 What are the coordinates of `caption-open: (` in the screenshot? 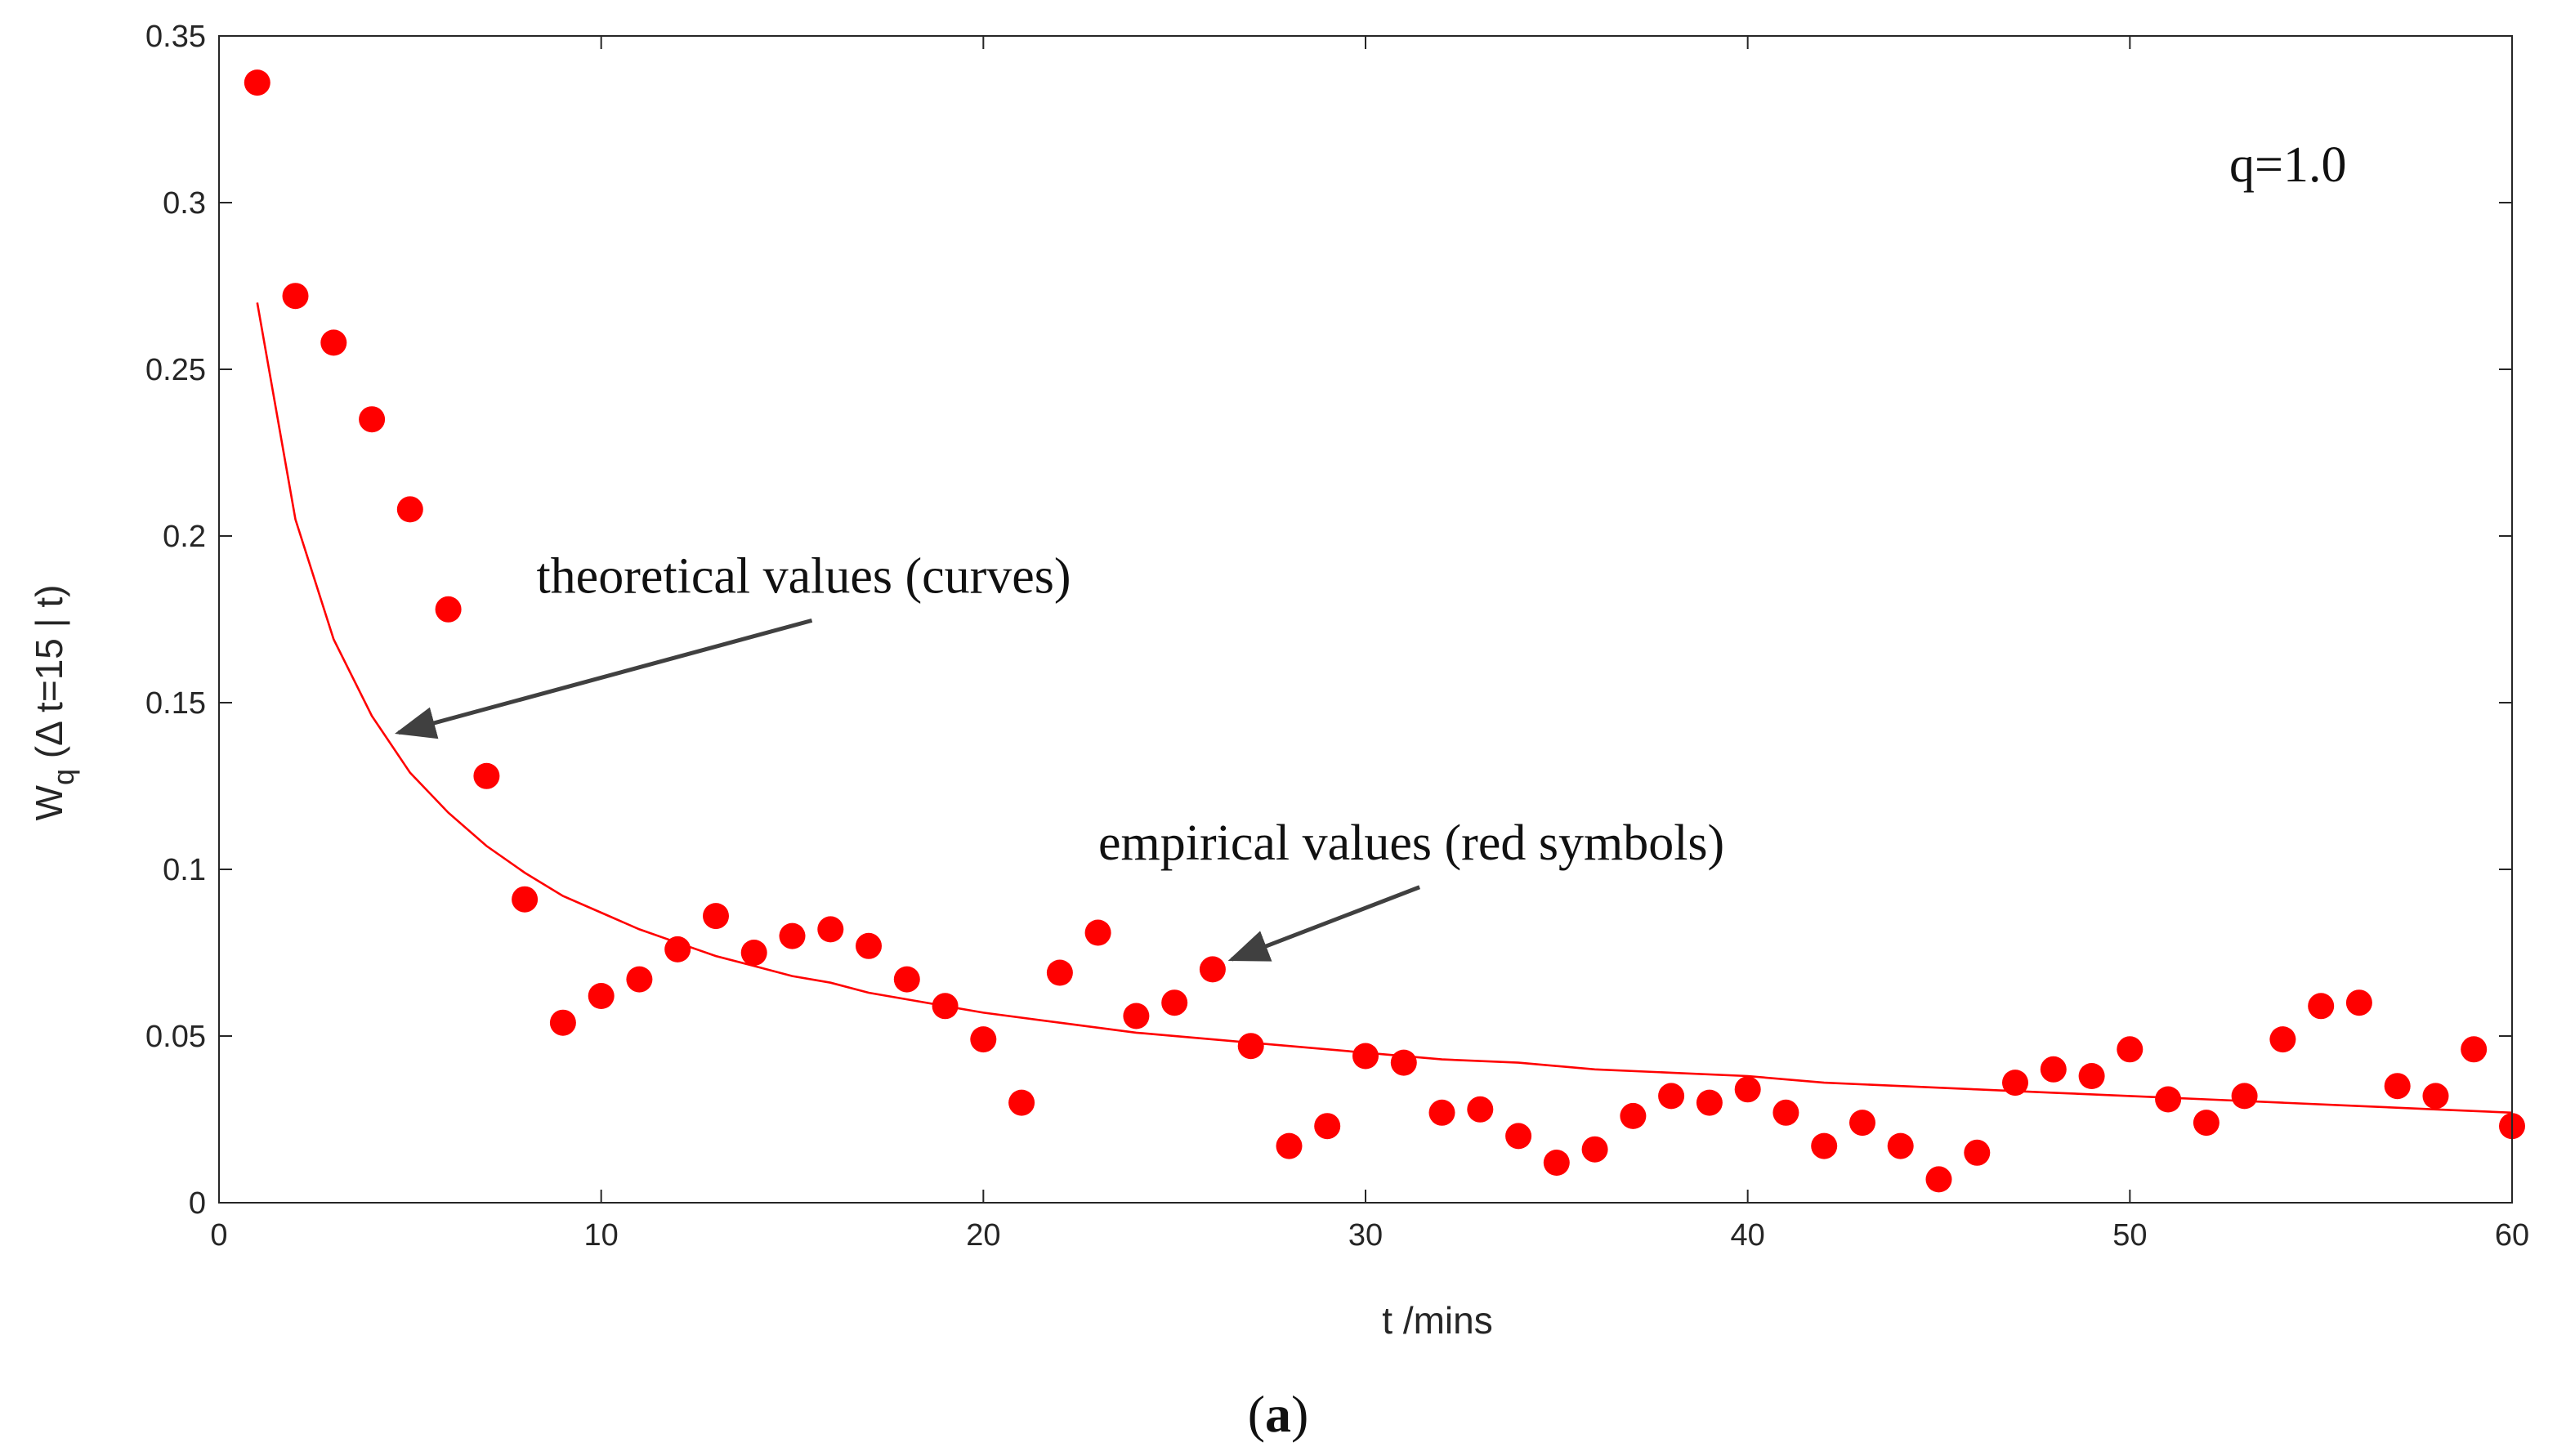 It's located at (1256, 1414).